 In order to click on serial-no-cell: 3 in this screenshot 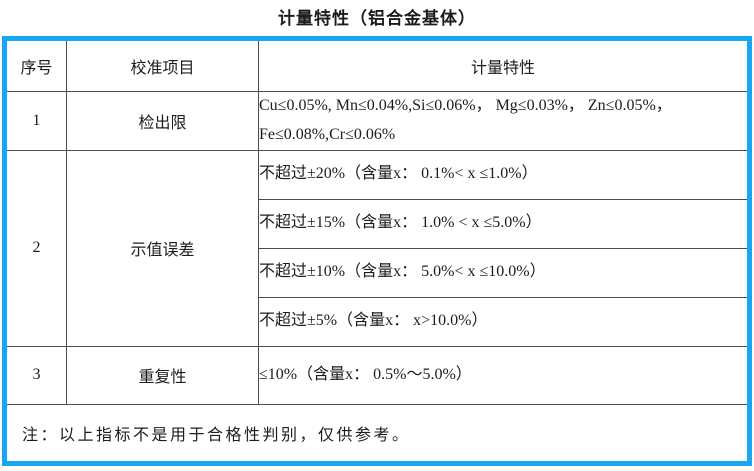, I will do `click(35, 375)`.